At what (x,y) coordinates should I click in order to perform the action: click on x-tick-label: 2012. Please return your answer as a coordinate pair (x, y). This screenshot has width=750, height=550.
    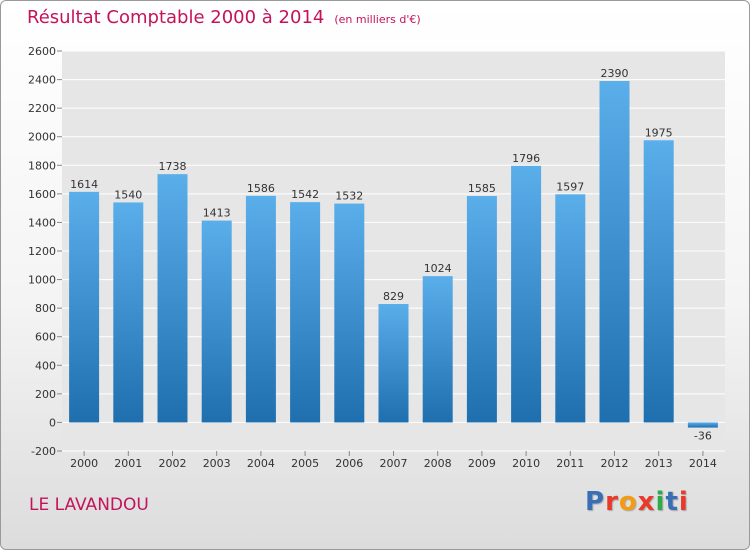
    Looking at the image, I should click on (615, 463).